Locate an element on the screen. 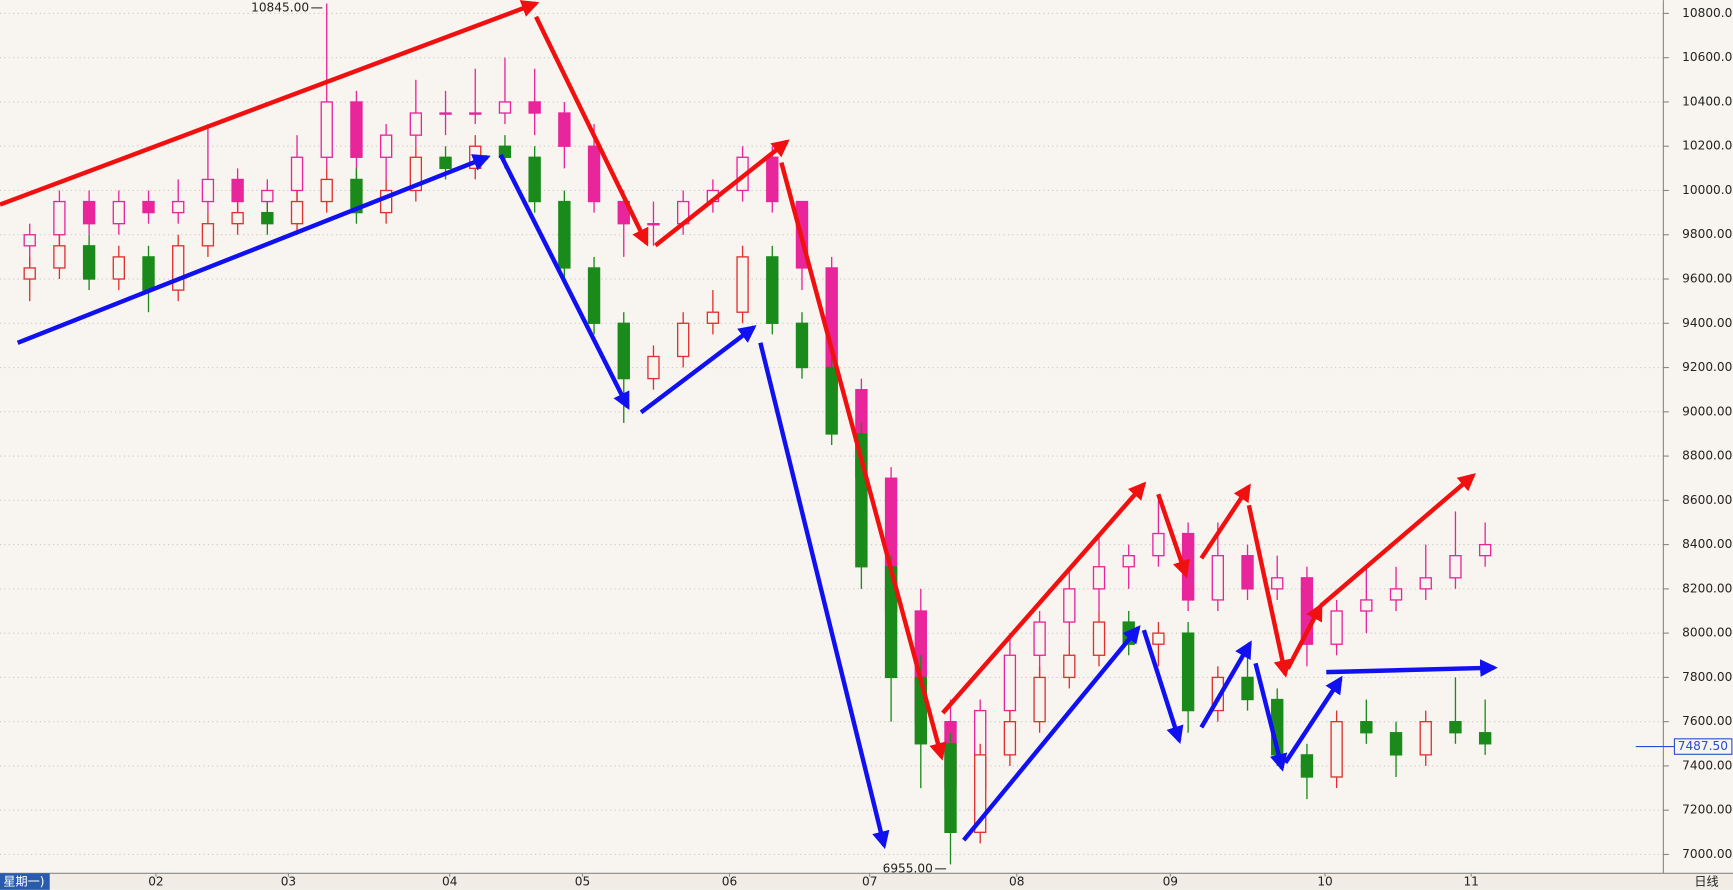 This screenshot has width=1733, height=890. x-tick-label: 02 is located at coordinates (155, 882).